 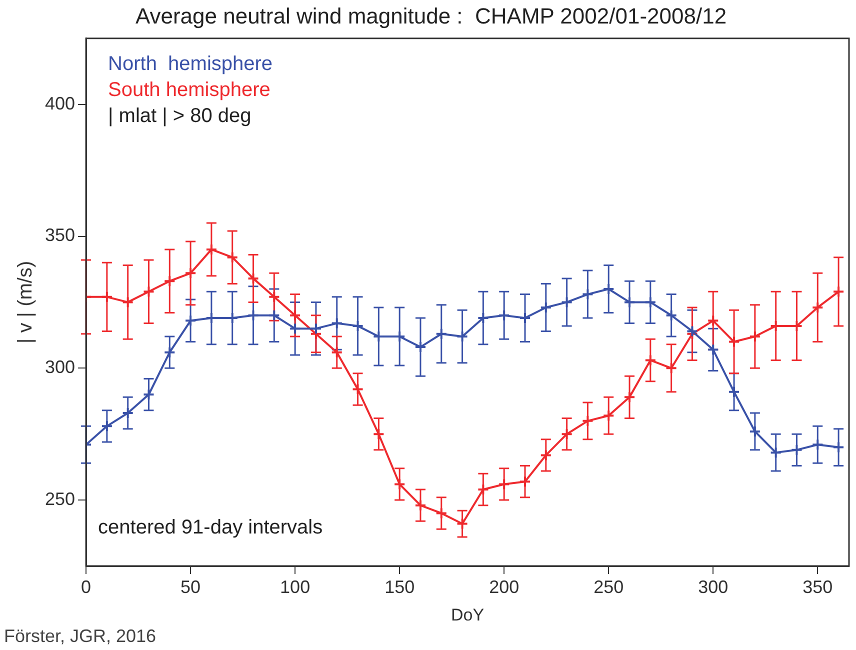 What do you see at coordinates (86, 586) in the screenshot?
I see `x-tick-label: 0` at bounding box center [86, 586].